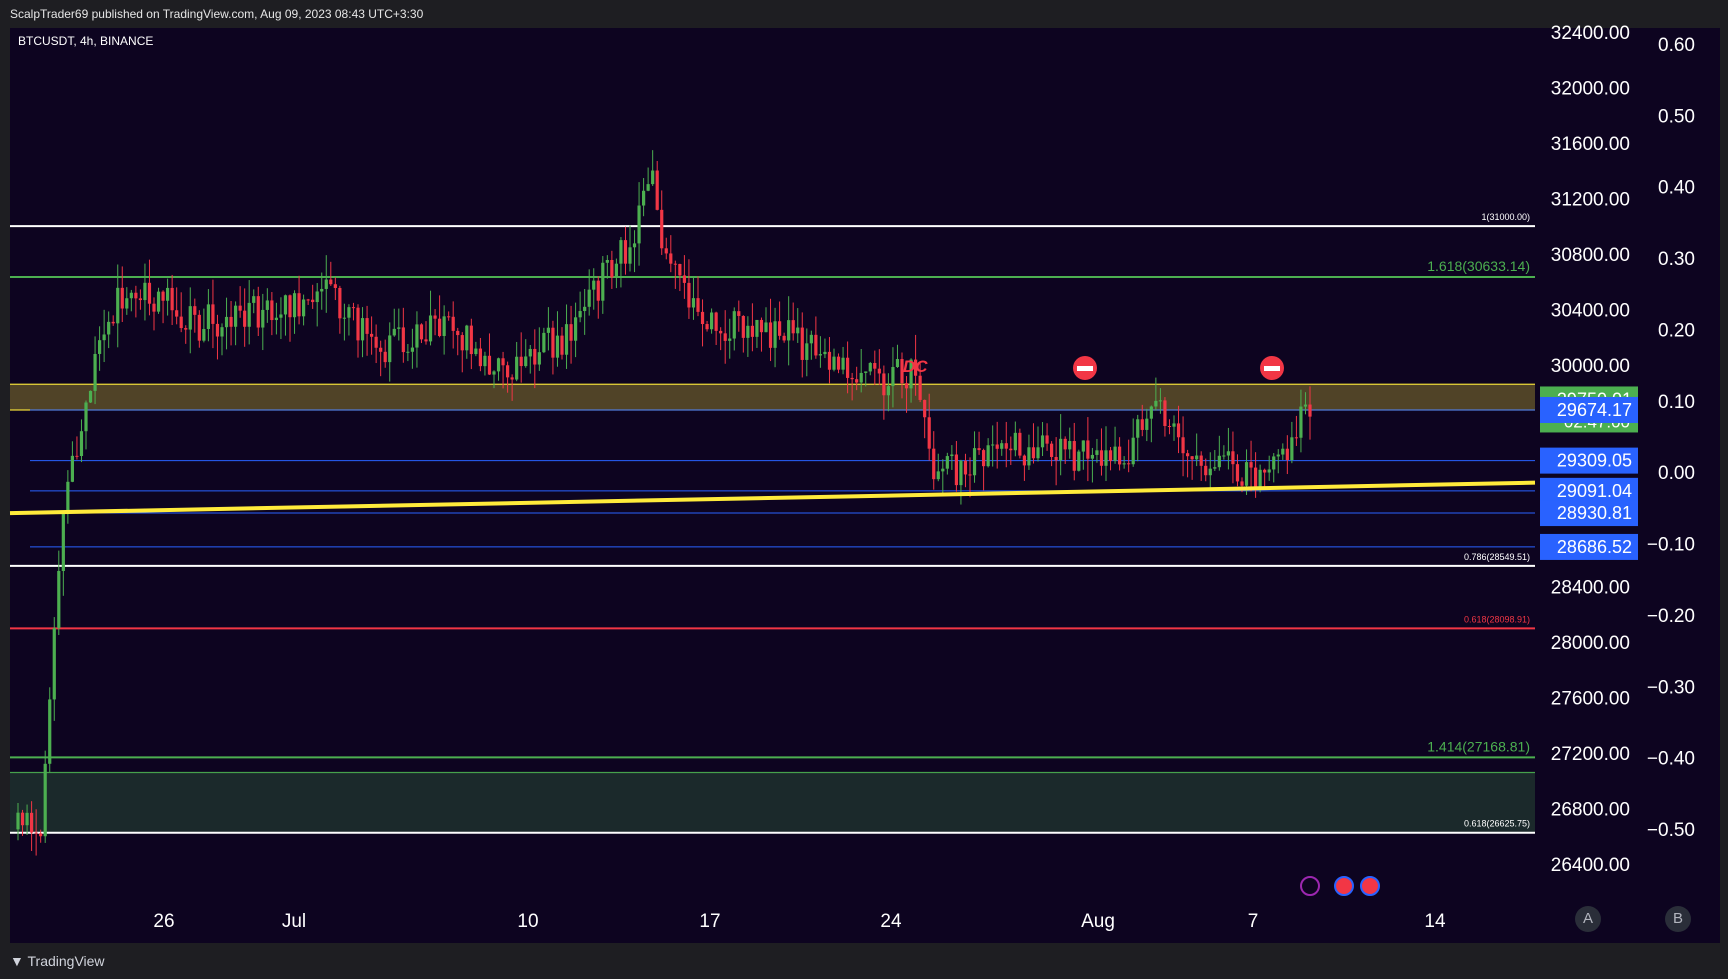 The width and height of the screenshot is (1728, 979). What do you see at coordinates (1590, 588) in the screenshot?
I see `price-axis-tick: 28400.00` at bounding box center [1590, 588].